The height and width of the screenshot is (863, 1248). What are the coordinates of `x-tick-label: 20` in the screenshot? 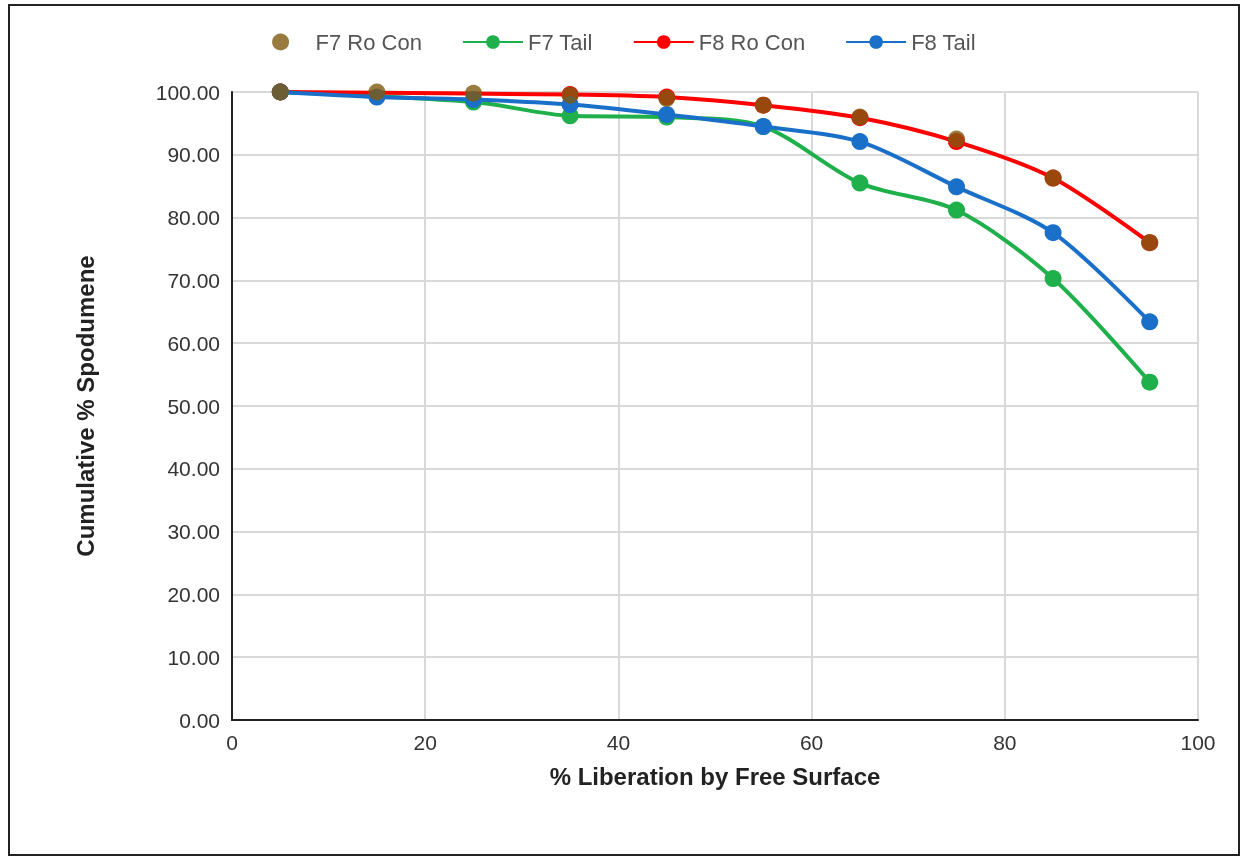 It's located at (425, 742).